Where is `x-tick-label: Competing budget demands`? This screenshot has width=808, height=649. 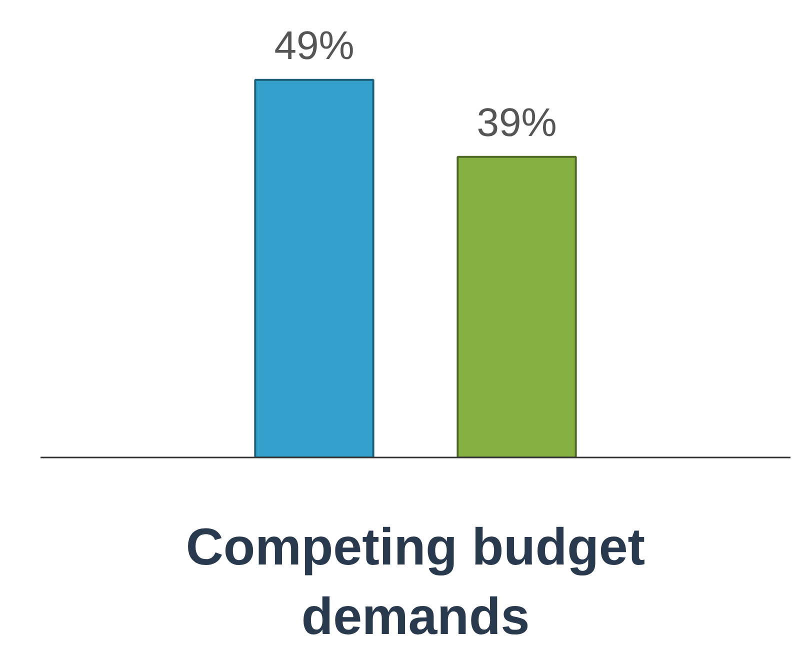 x-tick-label: Competing budget demands is located at coordinates (416, 582).